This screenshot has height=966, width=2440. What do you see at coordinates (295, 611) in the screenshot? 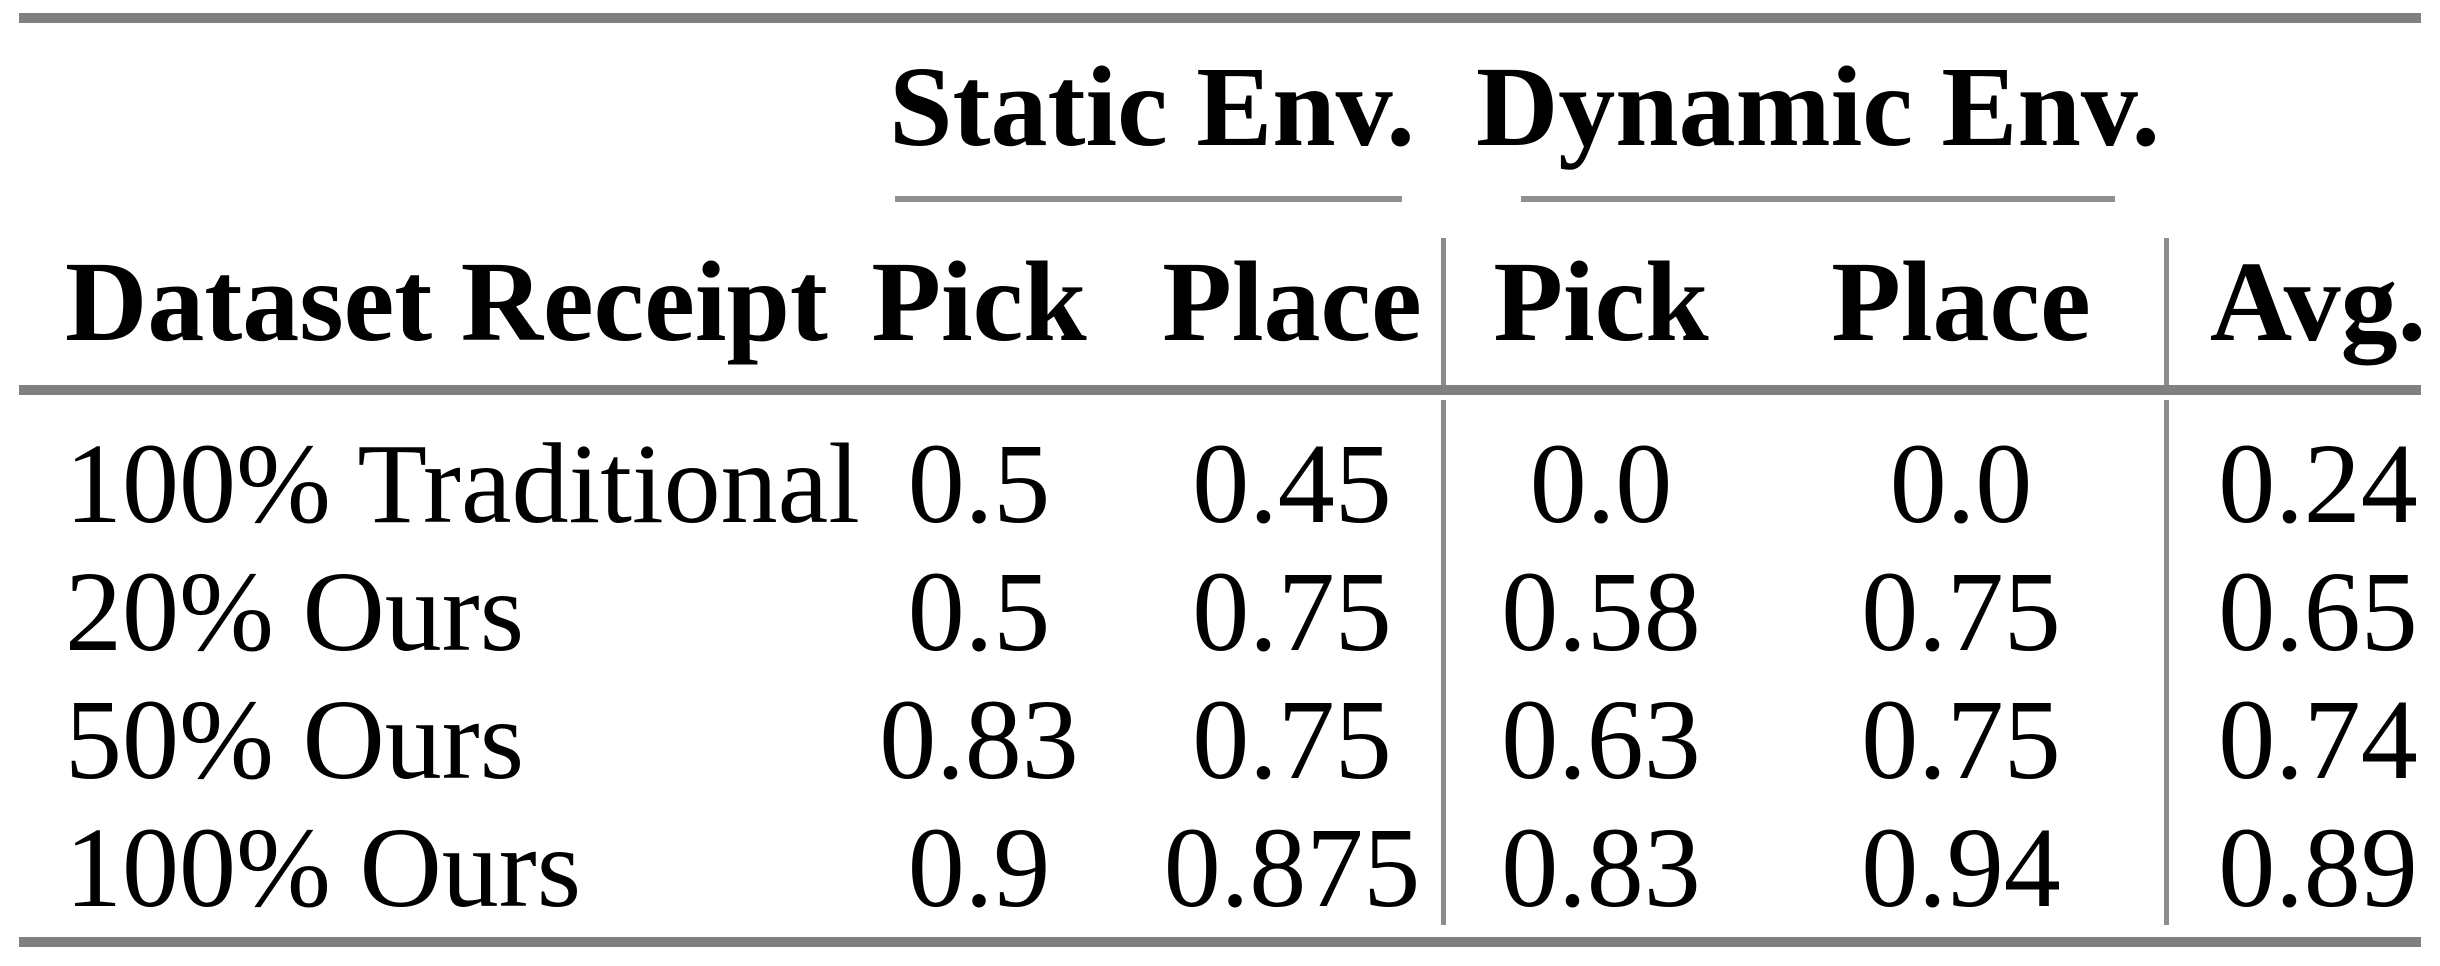
I see `row-label: 20% Ours` at bounding box center [295, 611].